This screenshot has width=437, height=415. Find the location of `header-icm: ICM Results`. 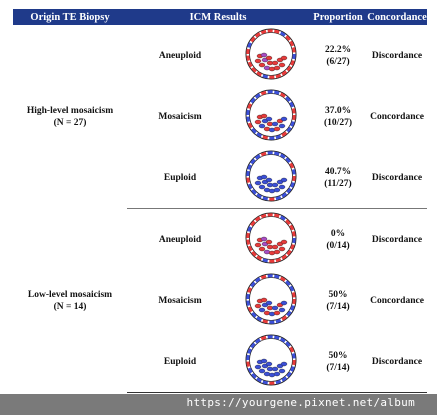

header-icm: ICM Results is located at coordinates (218, 17).